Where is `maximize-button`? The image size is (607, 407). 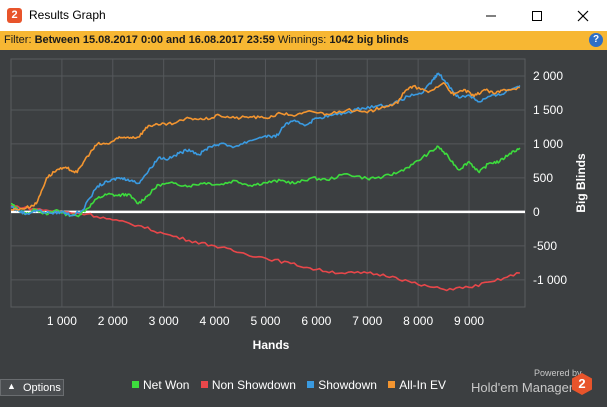 maximize-button is located at coordinates (537, 15).